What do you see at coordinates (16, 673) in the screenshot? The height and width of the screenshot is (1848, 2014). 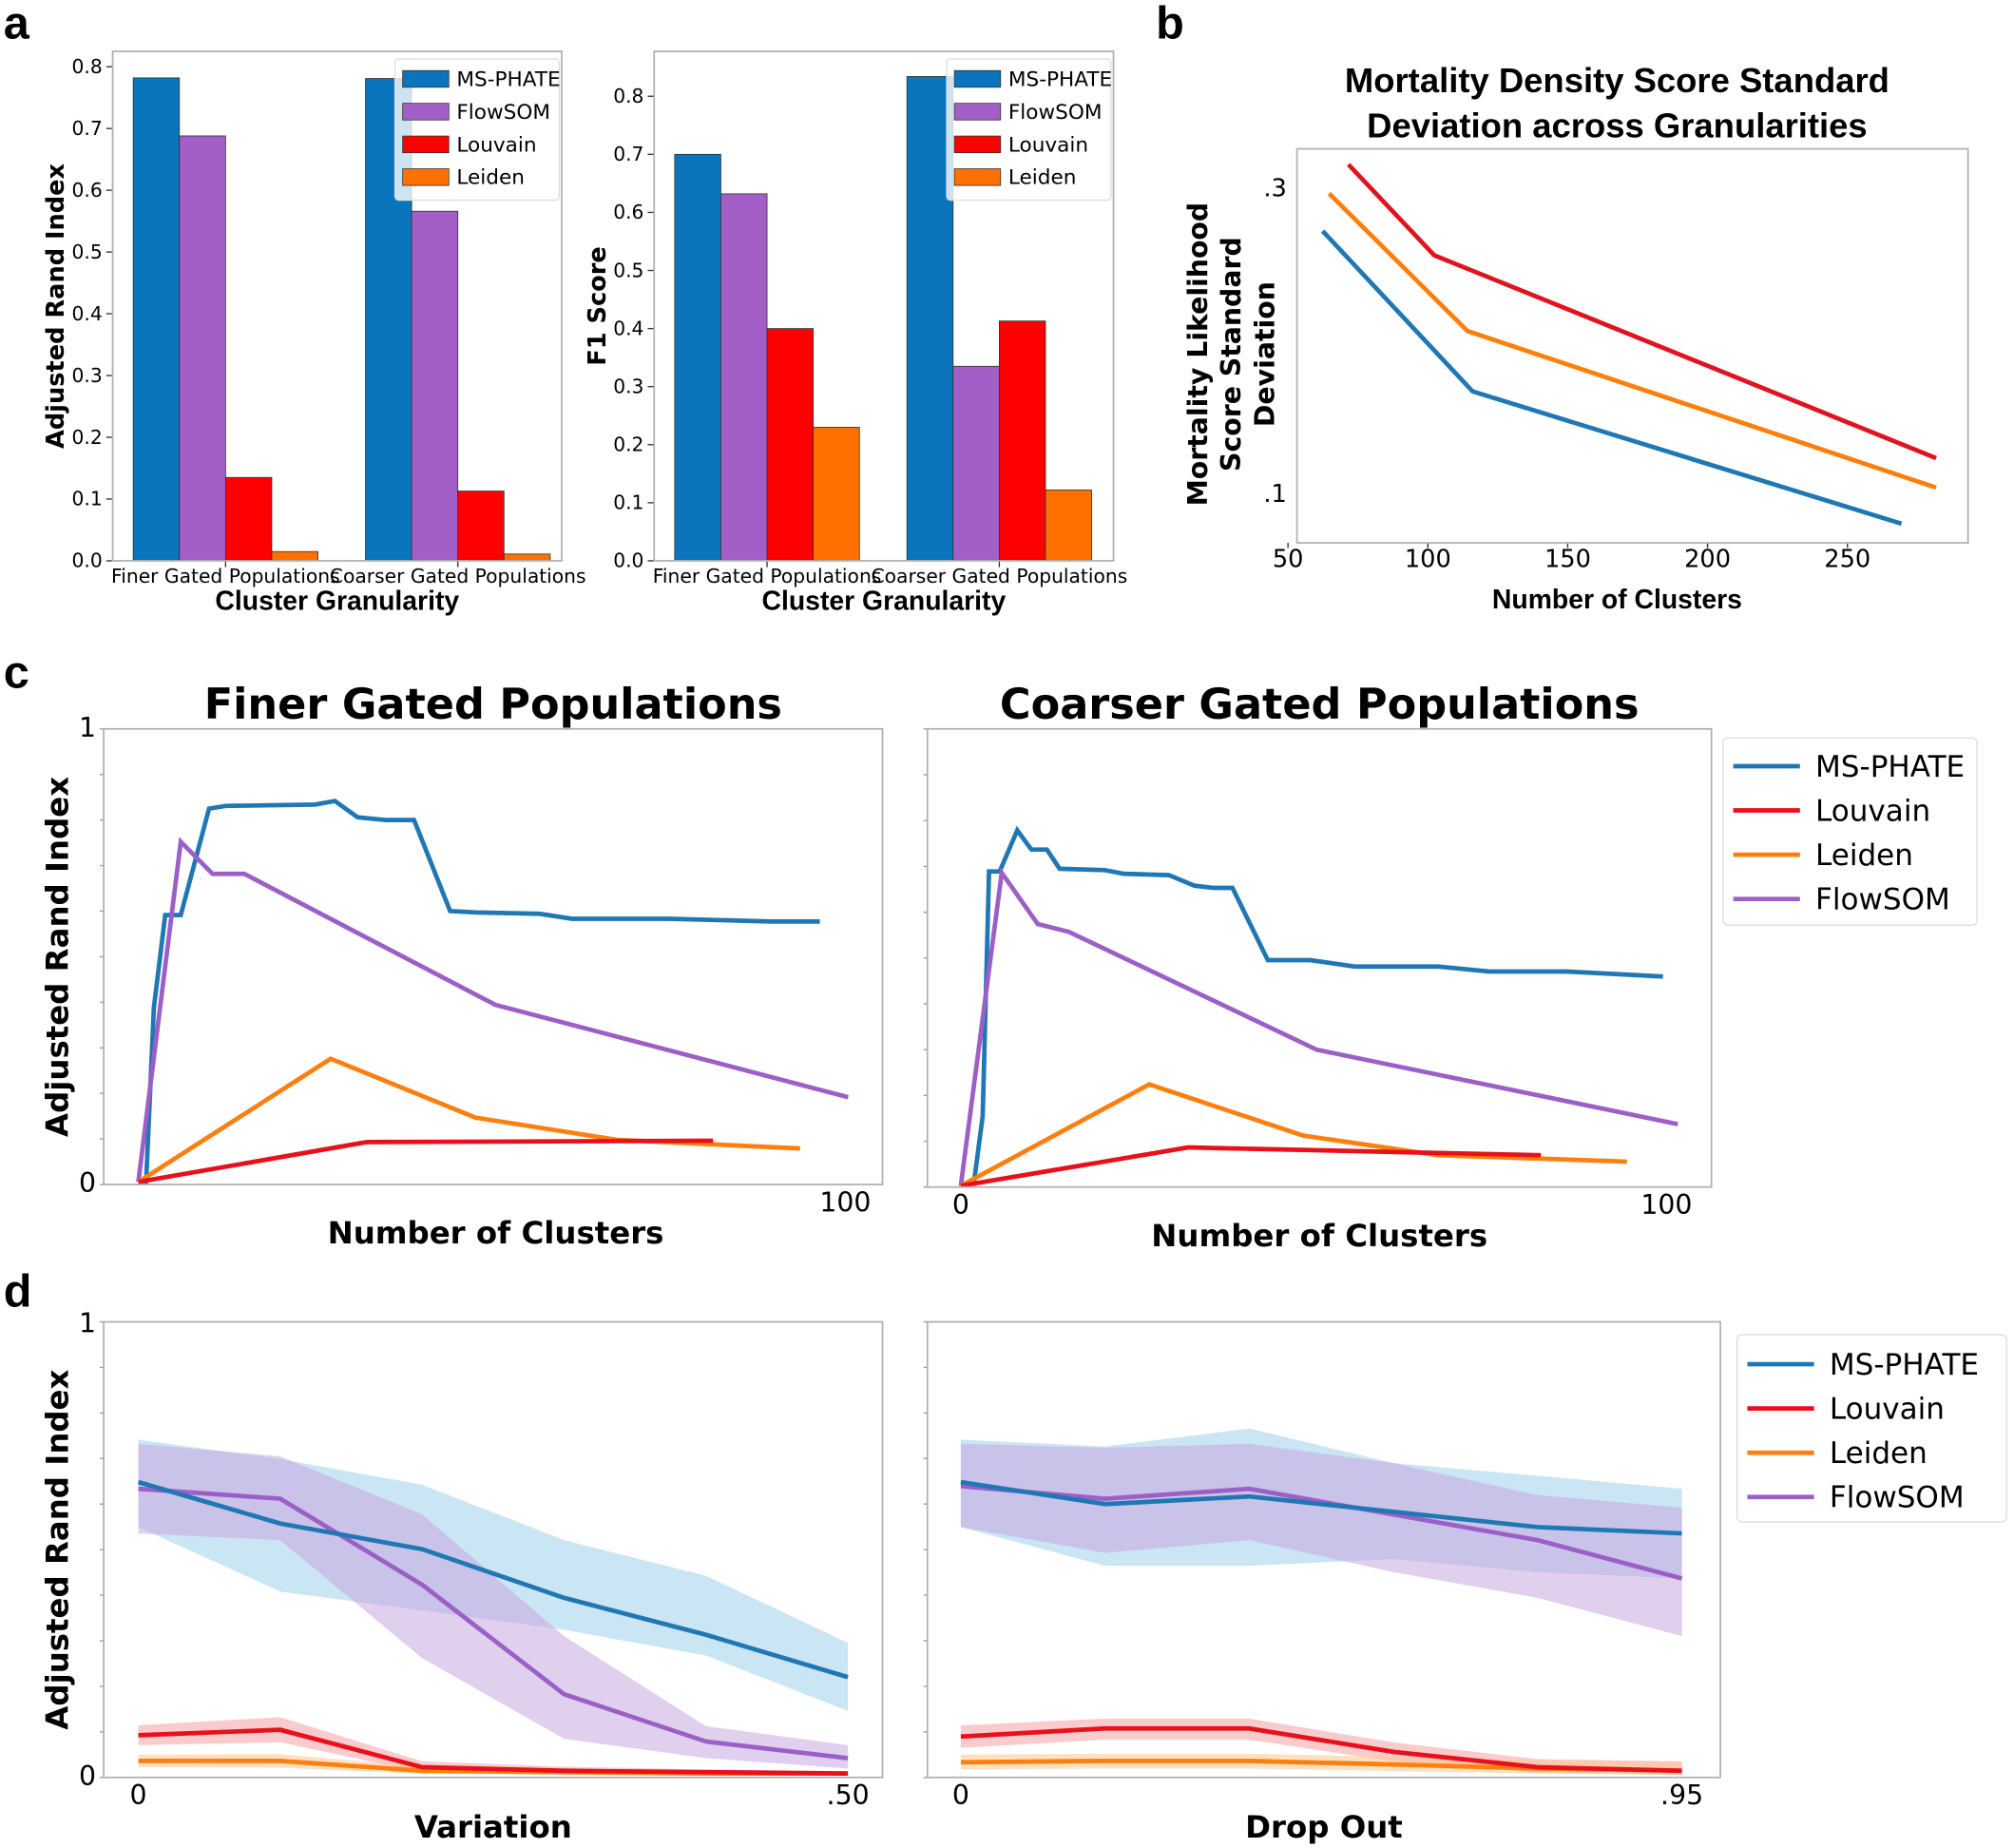 I see `panel-label: c` at bounding box center [16, 673].